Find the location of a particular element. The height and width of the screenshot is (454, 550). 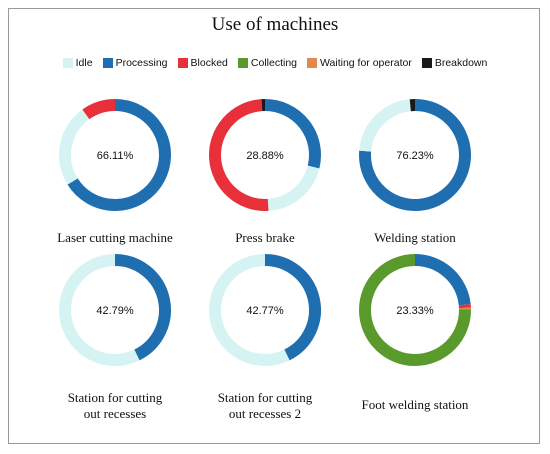

legend-label-collecting: Collecting is located at coordinates (273, 63).